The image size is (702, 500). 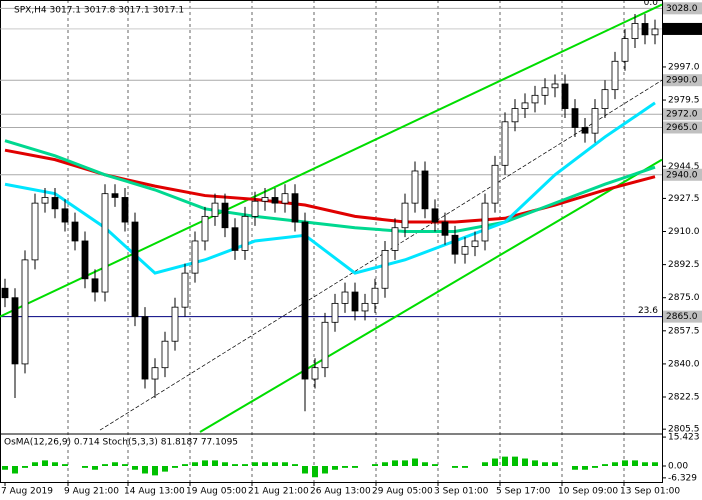 I want to click on level-label: 2965.0, so click(x=682, y=128).